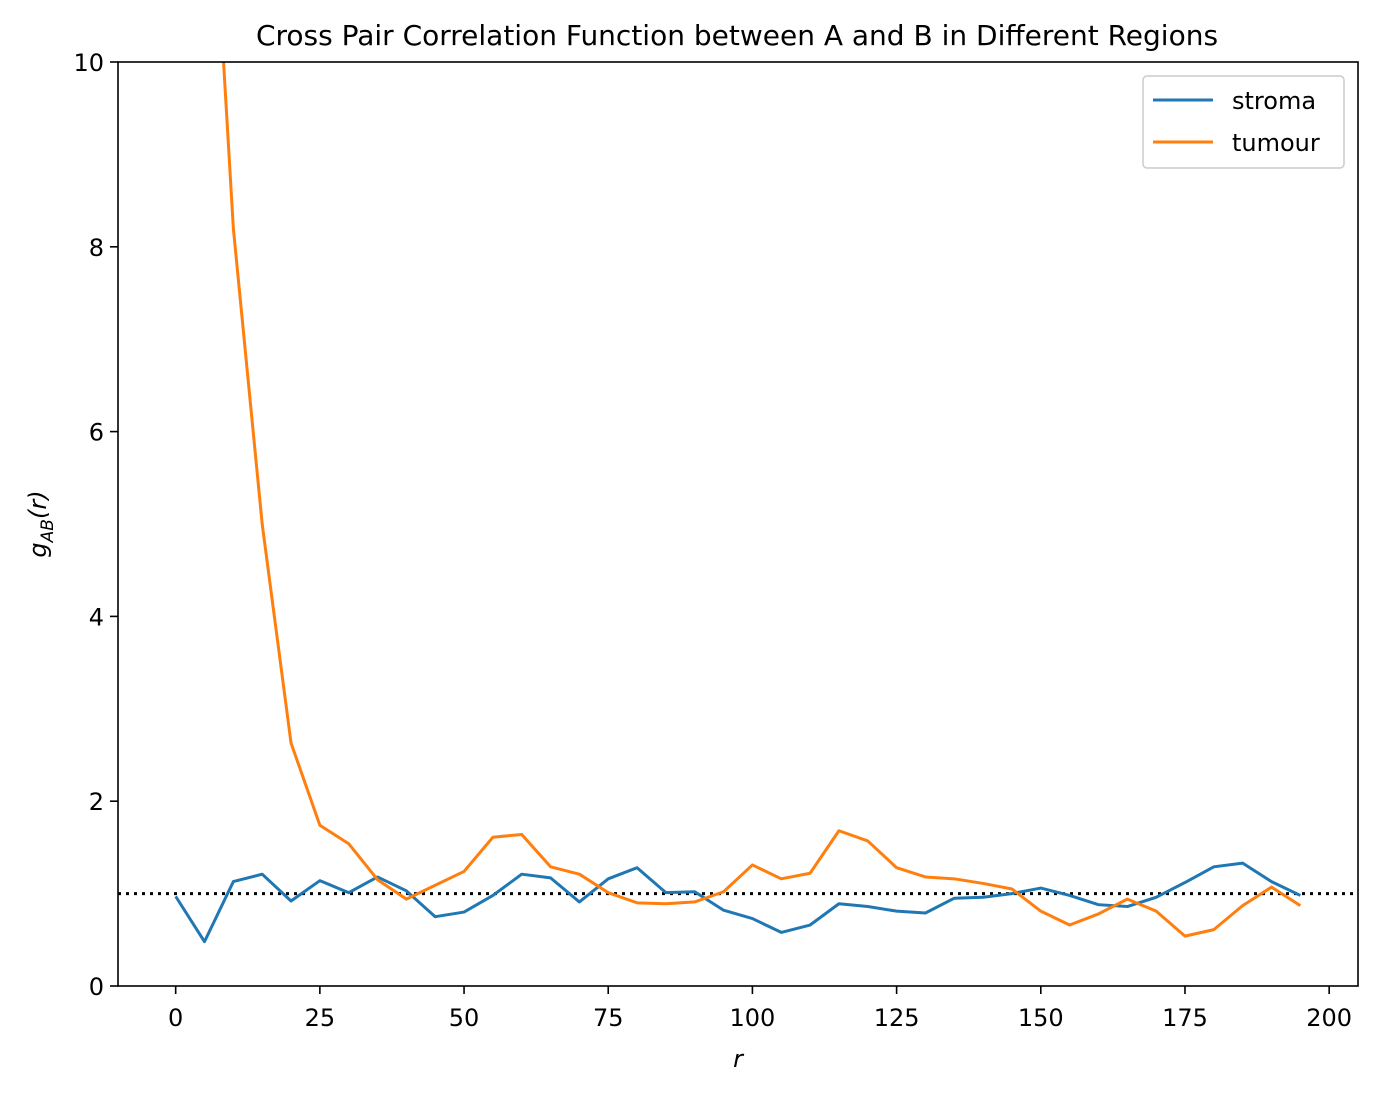 This screenshot has height=1093, width=1377. Describe the element at coordinates (464, 1018) in the screenshot. I see `x-tick-label: 50` at that location.